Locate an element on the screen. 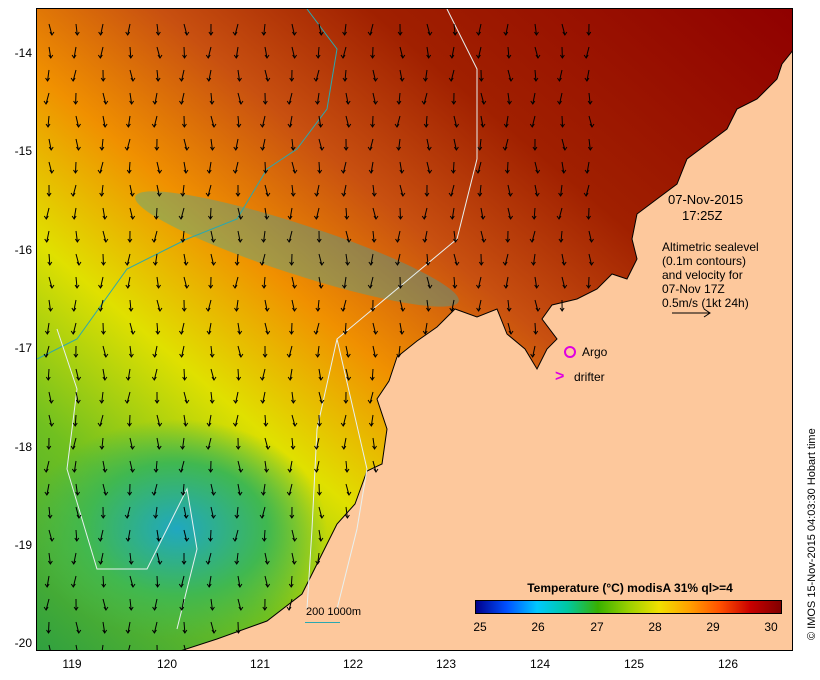  info-line: 07-Nov 17Z is located at coordinates (693, 289).